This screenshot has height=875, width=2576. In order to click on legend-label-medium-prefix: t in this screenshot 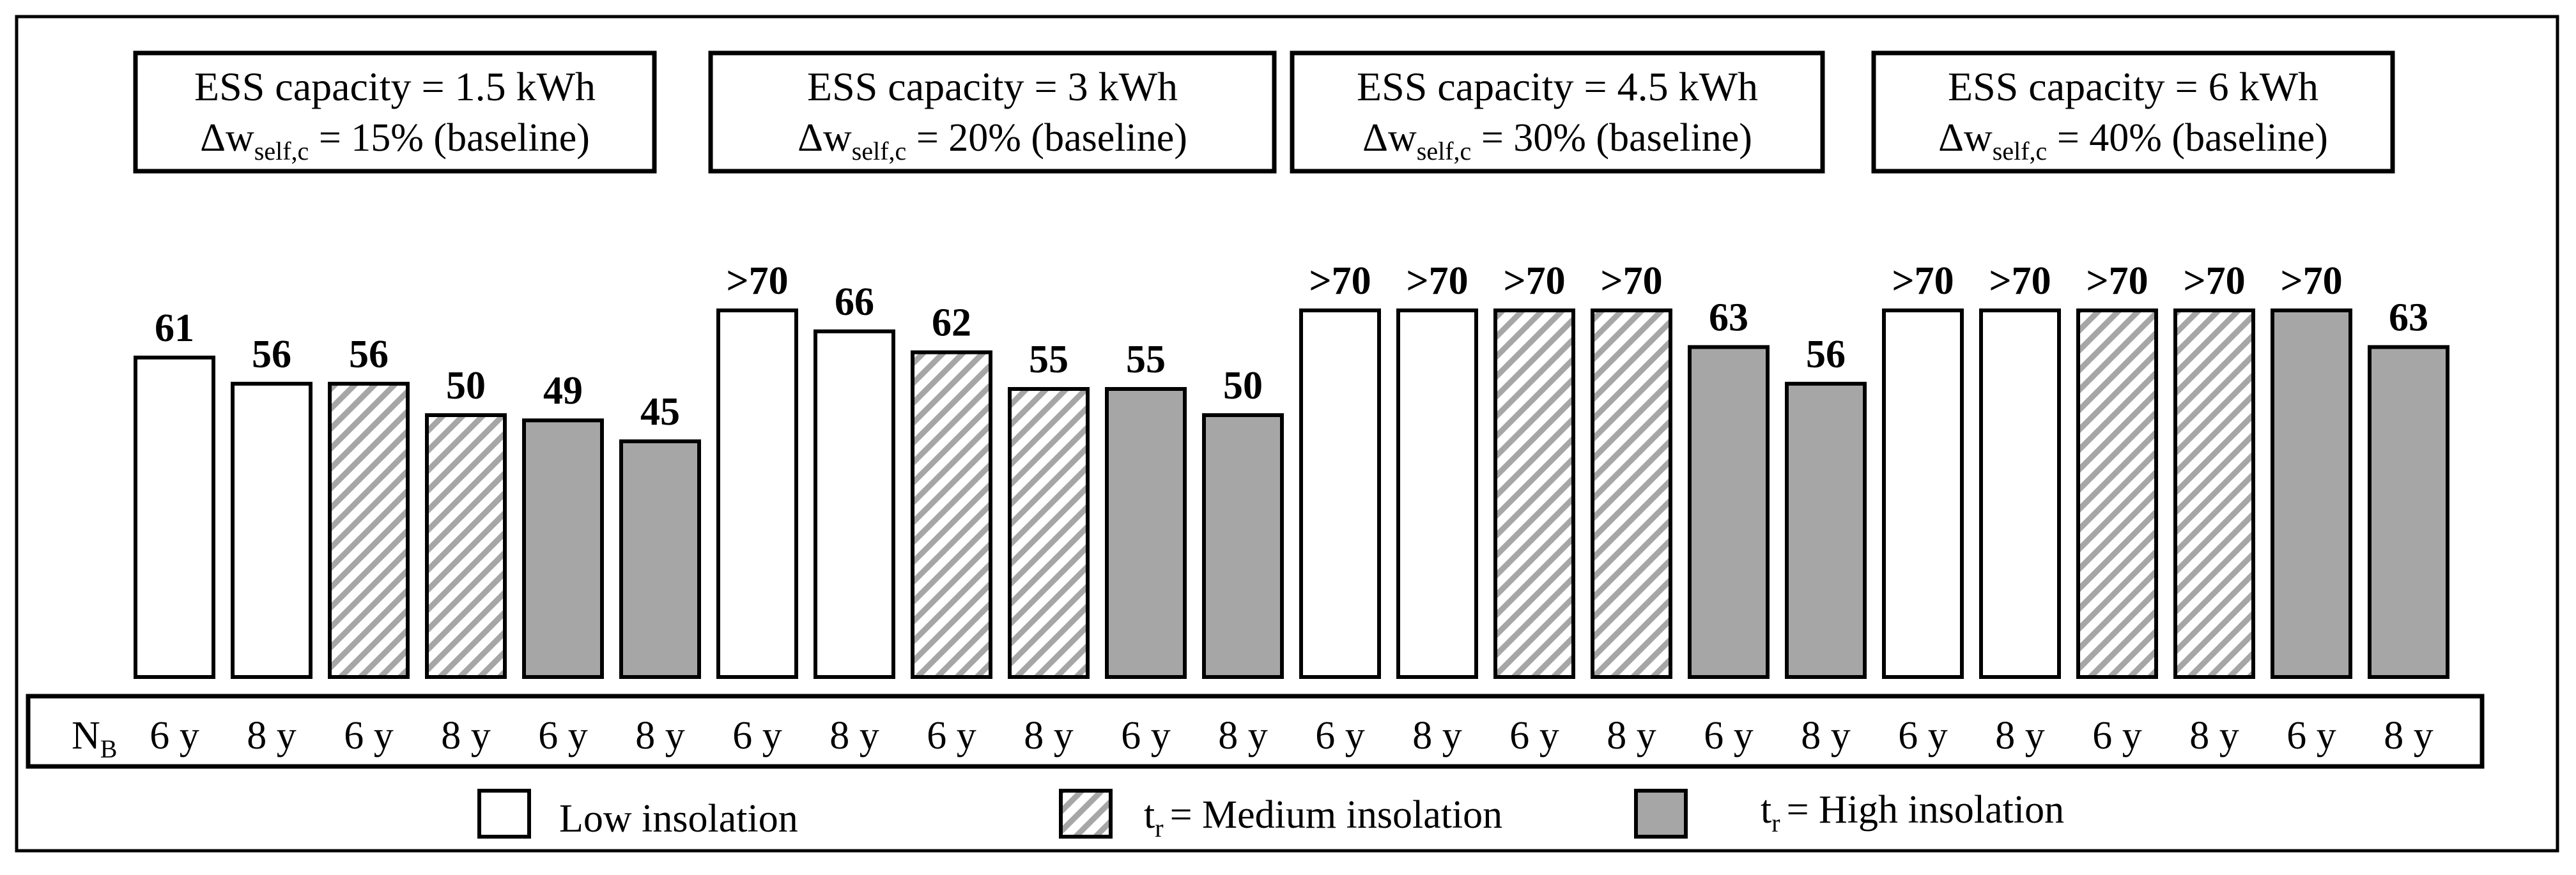, I will do `click(1149, 815)`.